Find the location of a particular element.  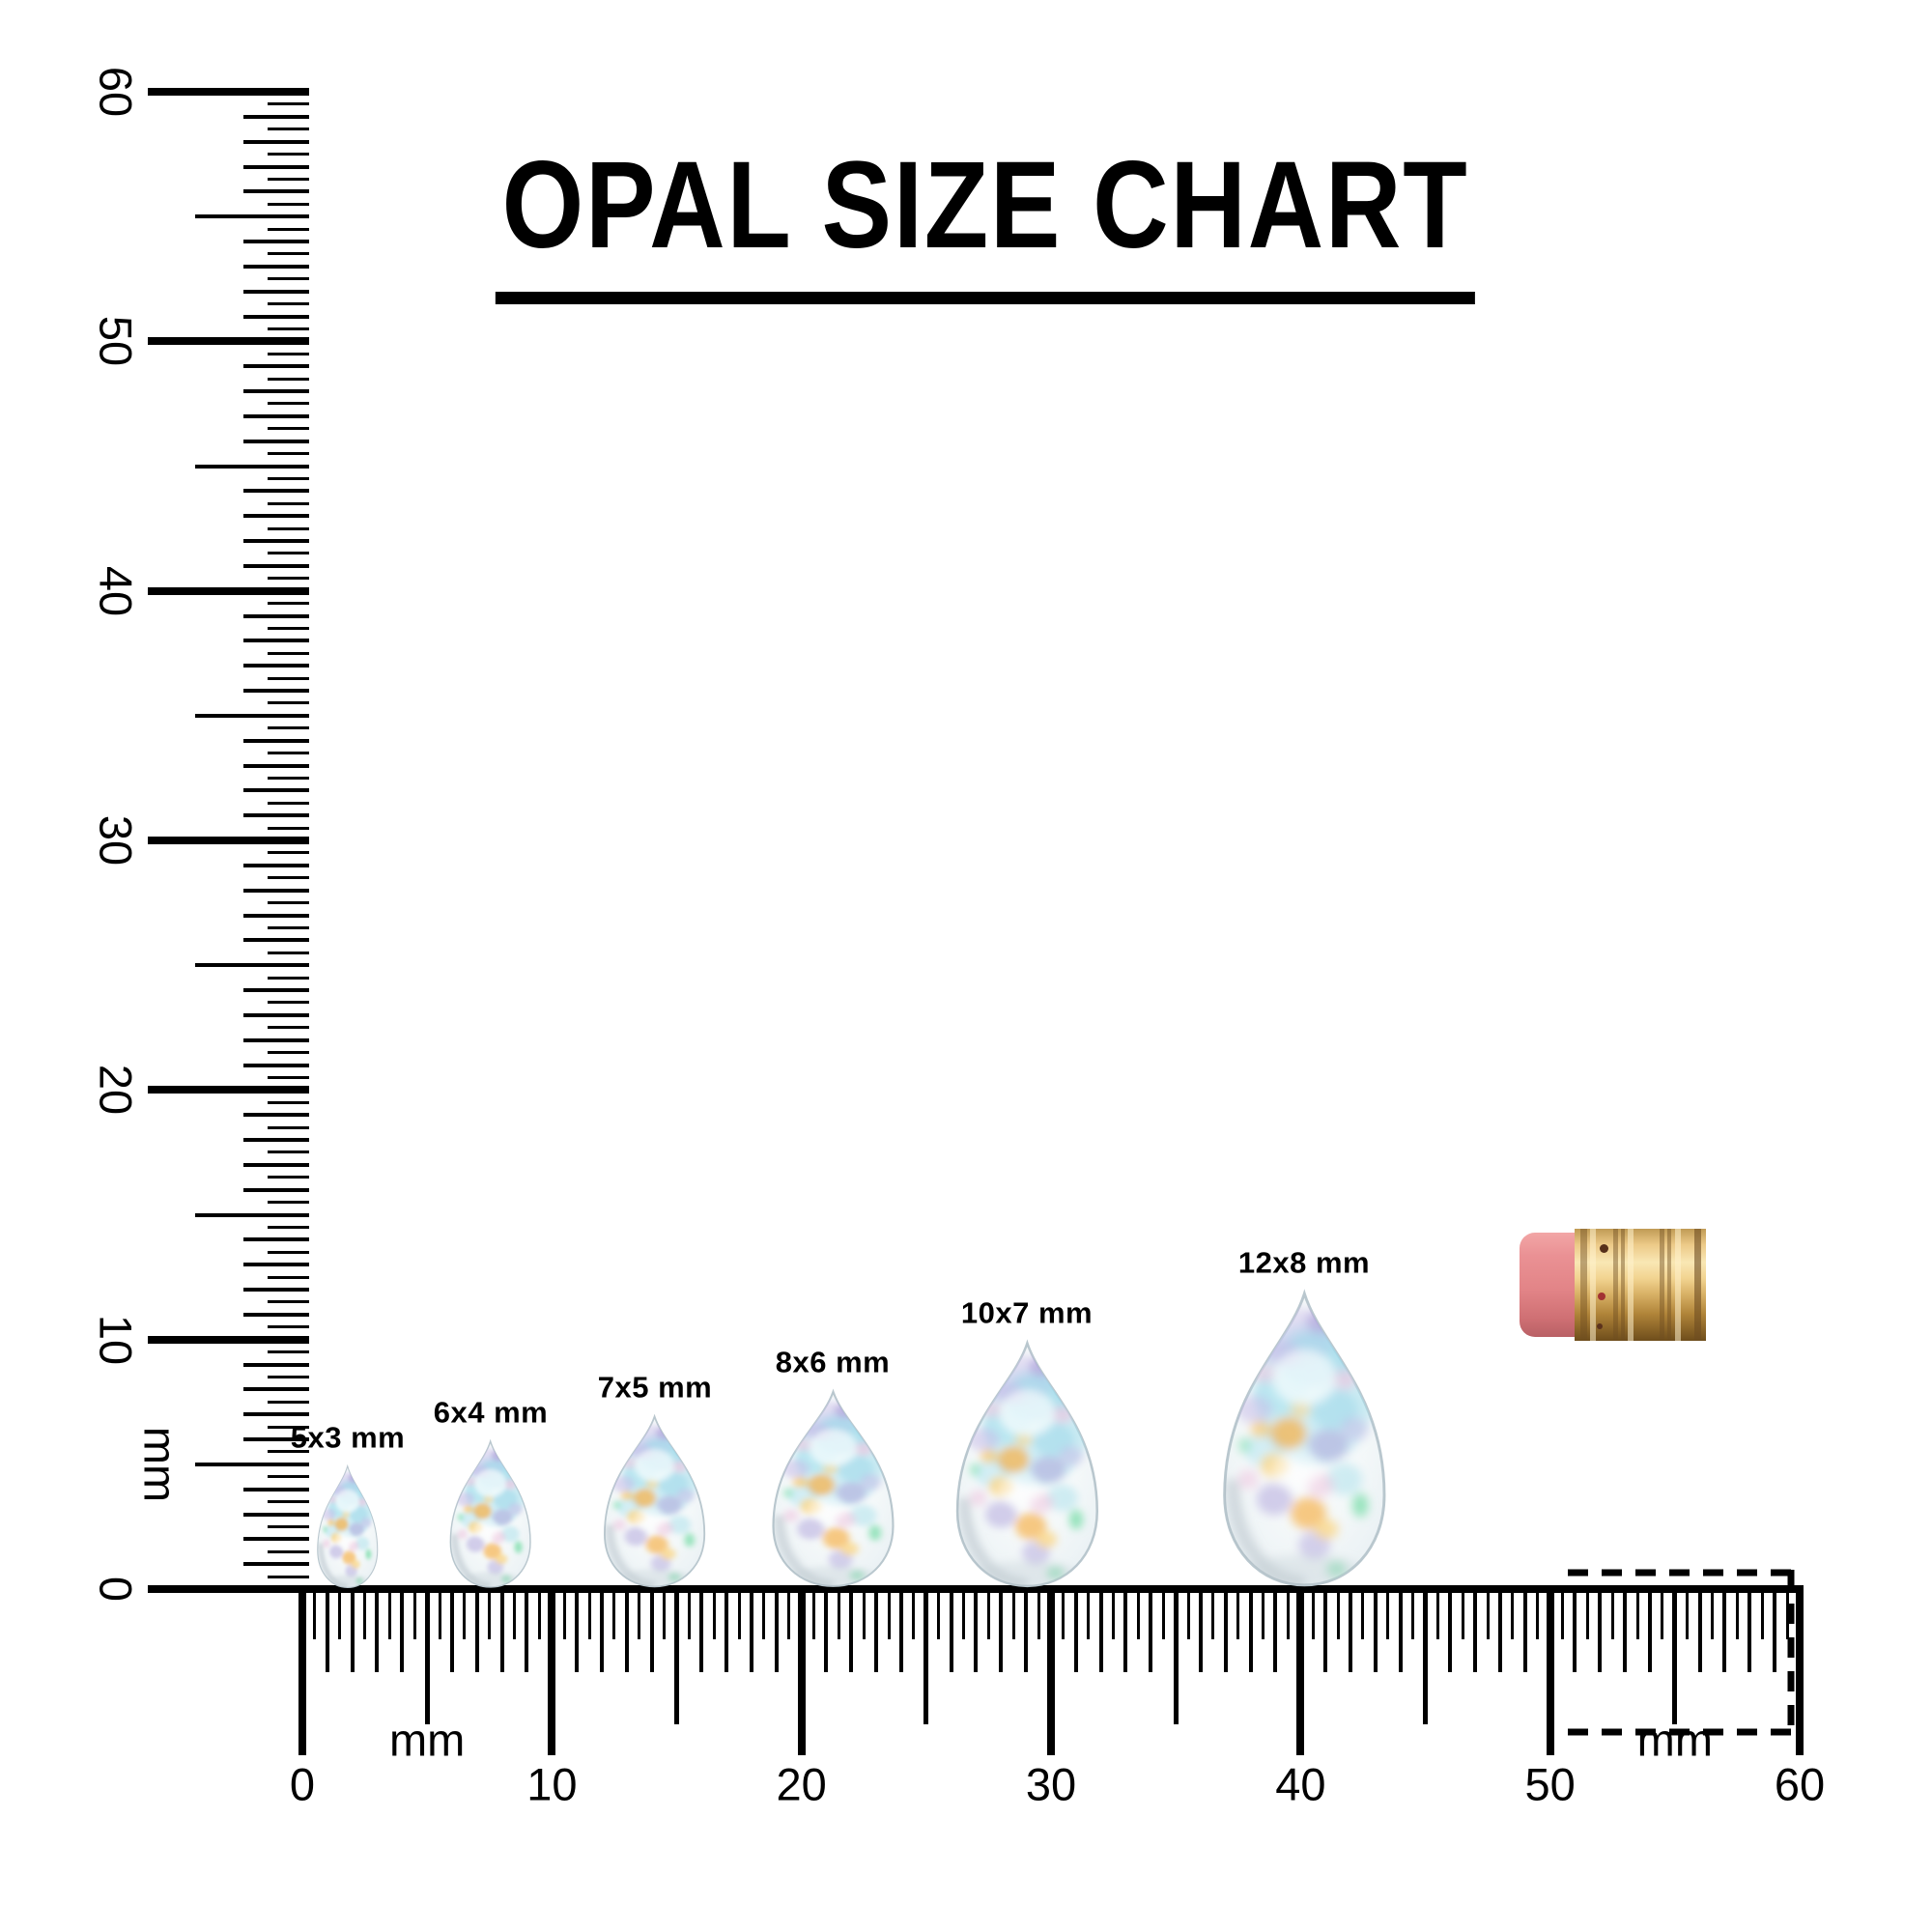

opal-size-label: 6x4 mm is located at coordinates (491, 1412).